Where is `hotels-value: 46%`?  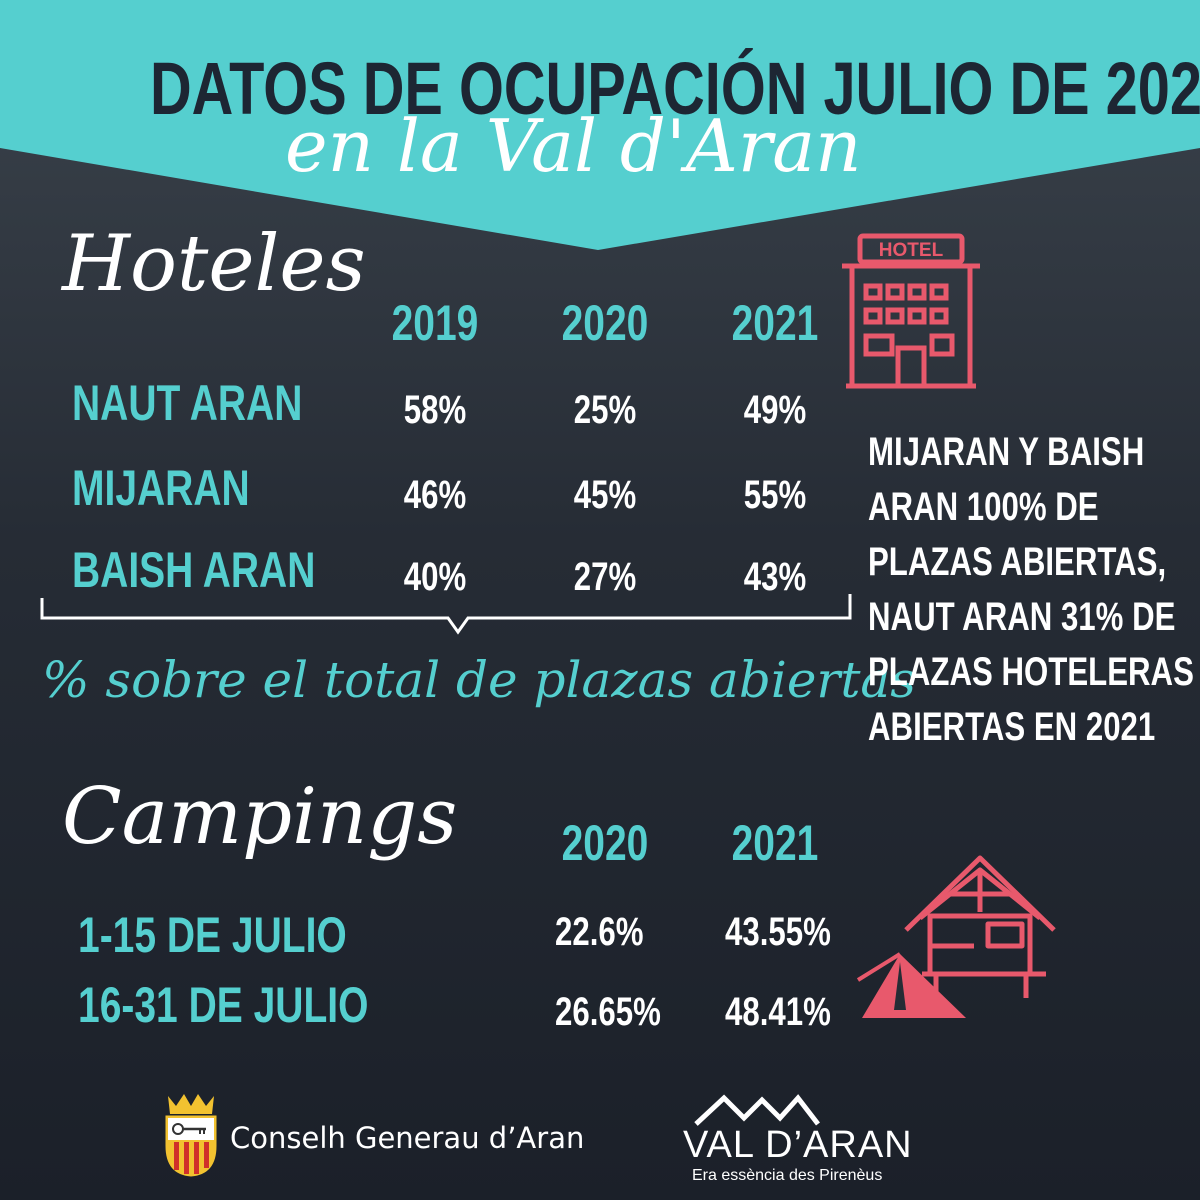 hotels-value: 46% is located at coordinates (435, 495).